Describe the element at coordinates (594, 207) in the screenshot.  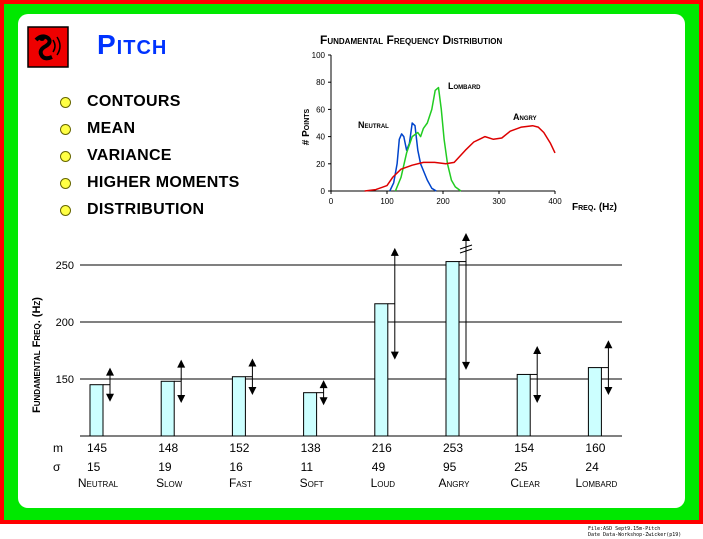
I see `x-axis-label: Freq. (Hz)` at that location.